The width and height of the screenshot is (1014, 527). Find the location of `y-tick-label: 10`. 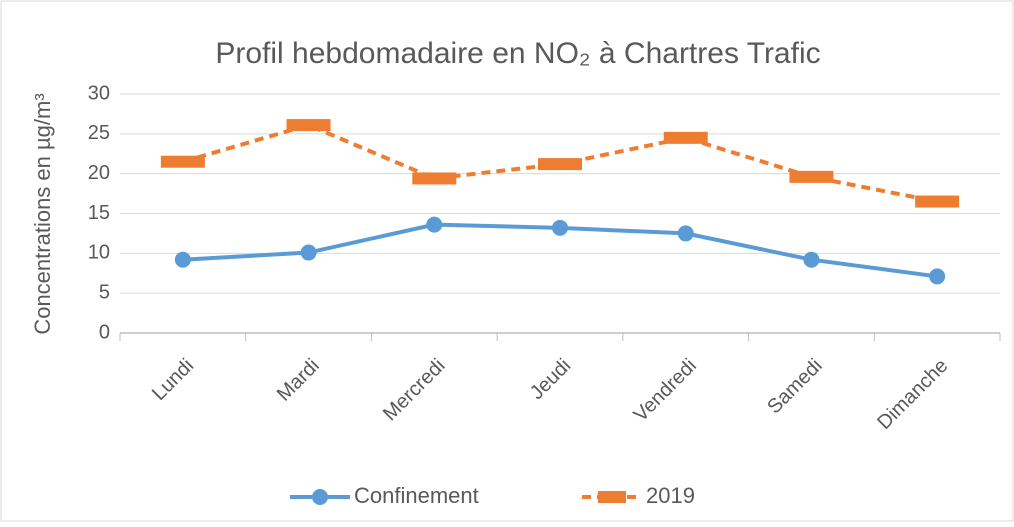

y-tick-label: 10 is located at coordinates (99, 253).